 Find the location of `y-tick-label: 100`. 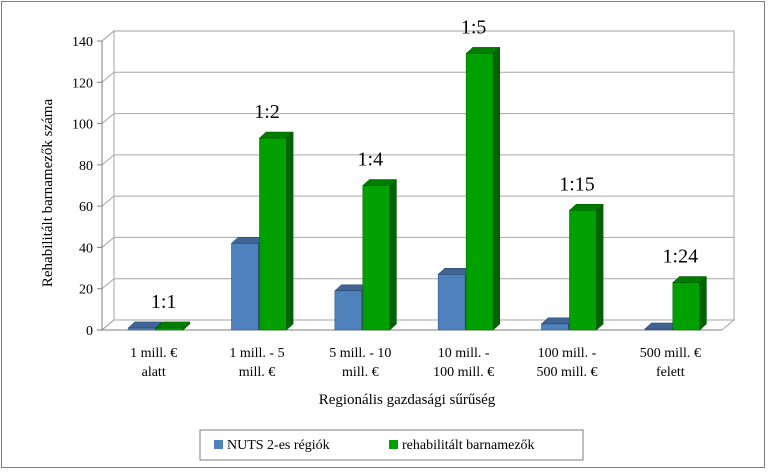

y-tick-label: 100 is located at coordinates (82, 125).